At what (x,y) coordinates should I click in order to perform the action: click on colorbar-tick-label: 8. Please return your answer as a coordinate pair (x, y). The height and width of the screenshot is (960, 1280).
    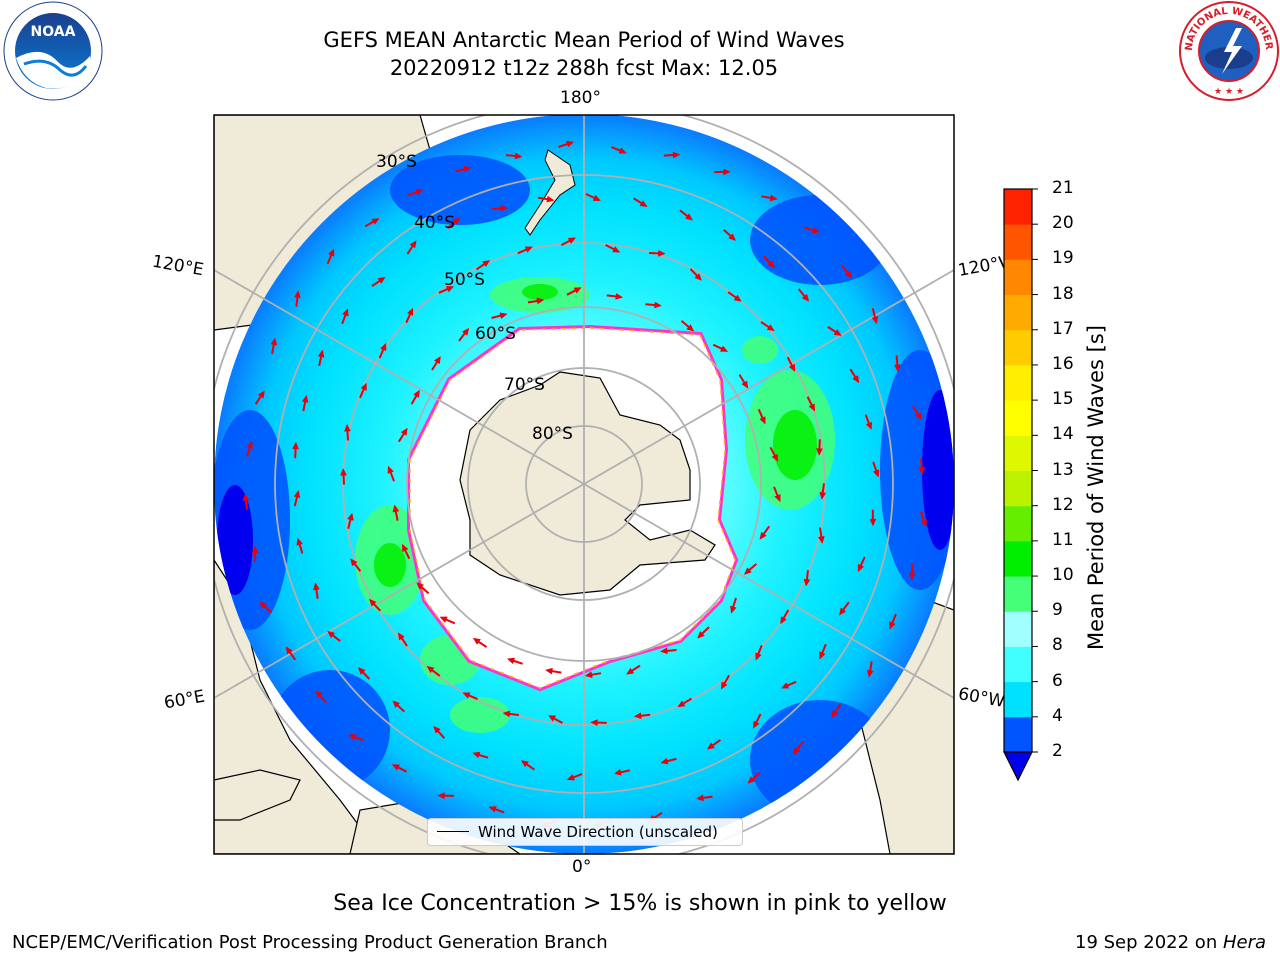
    Looking at the image, I should click on (1057, 645).